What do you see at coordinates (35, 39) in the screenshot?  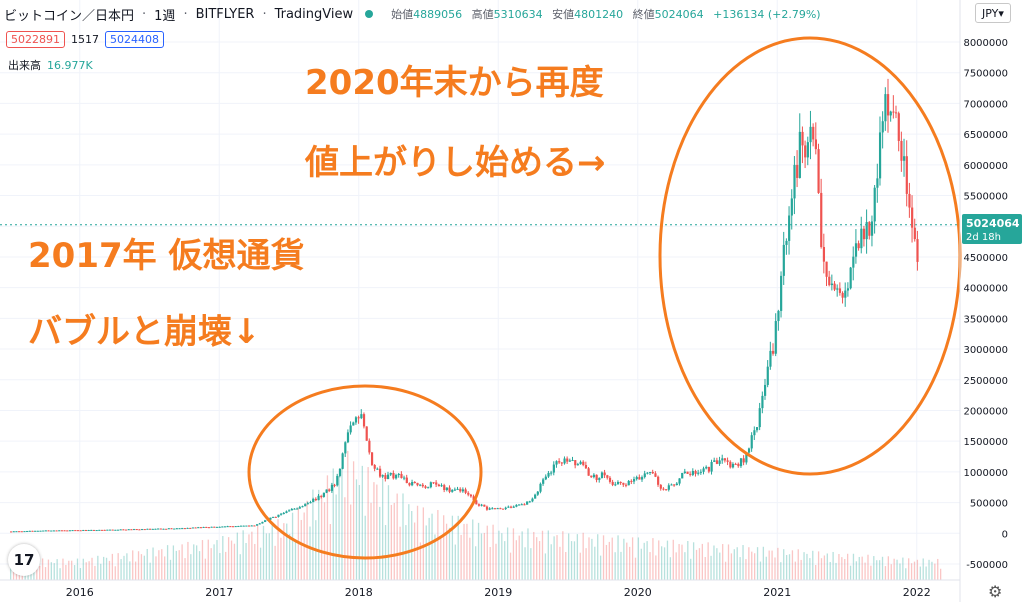 I see `bid-box: 5022891` at bounding box center [35, 39].